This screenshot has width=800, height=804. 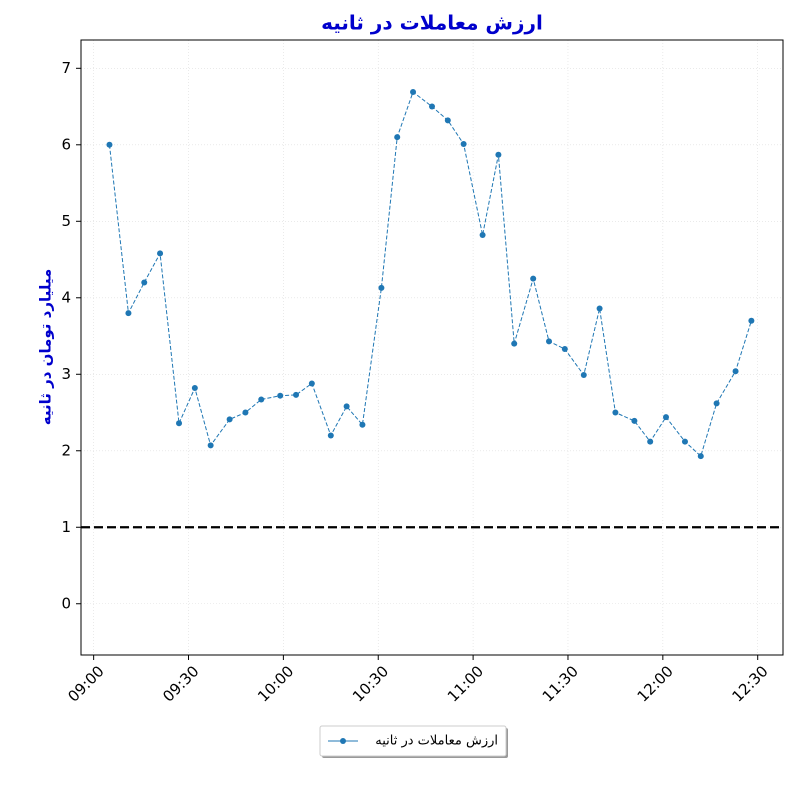 What do you see at coordinates (560, 683) in the screenshot?
I see `x-tick-label: 11:30` at bounding box center [560, 683].